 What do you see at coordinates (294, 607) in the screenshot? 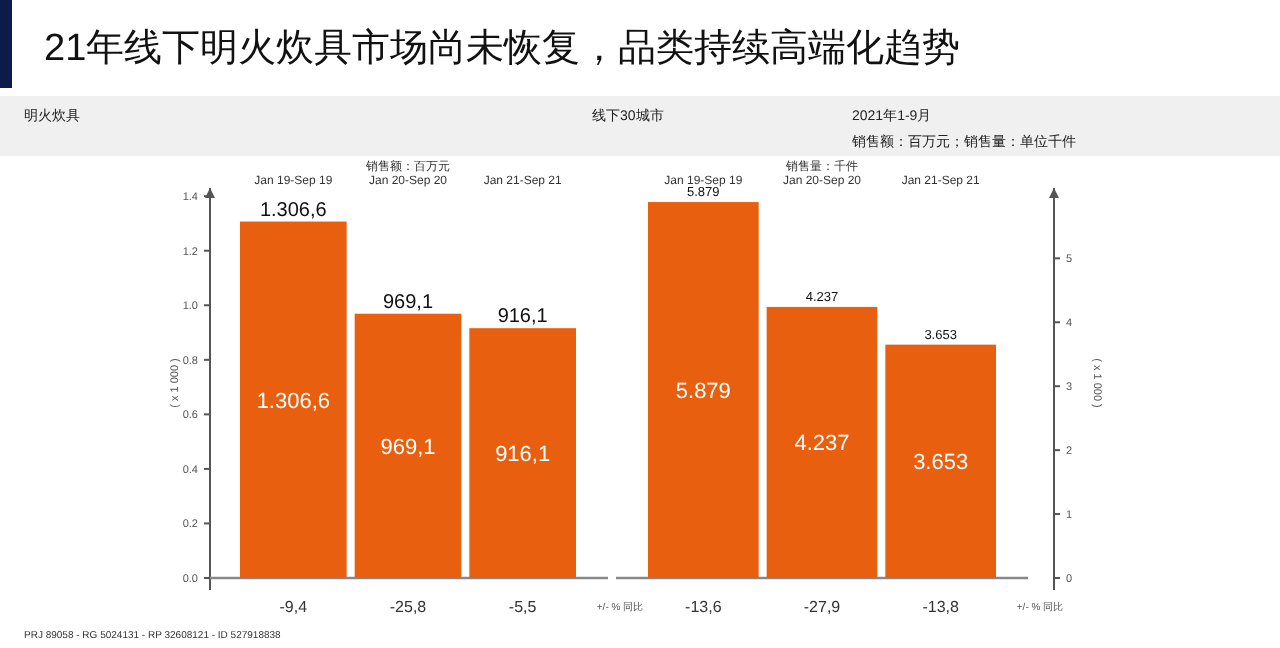
I see `text: -9,4` at bounding box center [294, 607].